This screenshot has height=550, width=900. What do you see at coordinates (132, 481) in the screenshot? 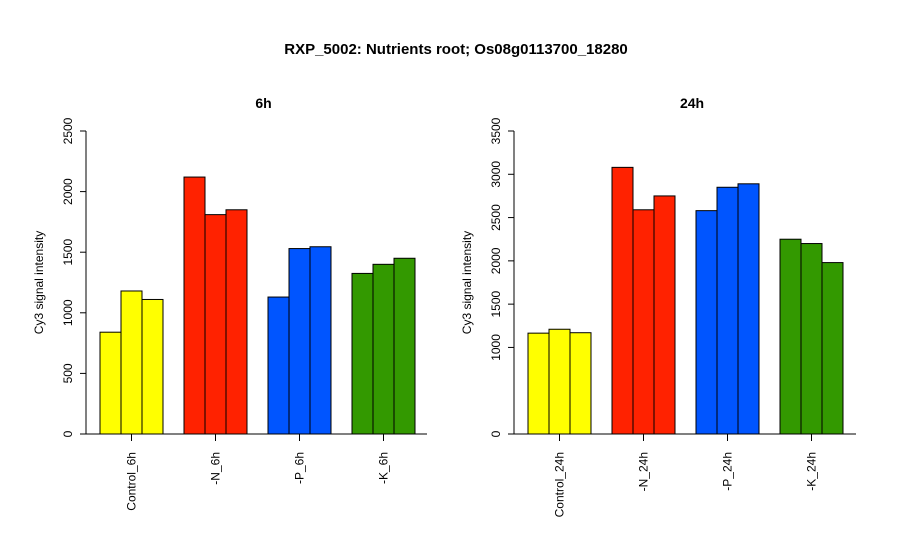
I see `x-tick-label: Control_6h` at bounding box center [132, 481].